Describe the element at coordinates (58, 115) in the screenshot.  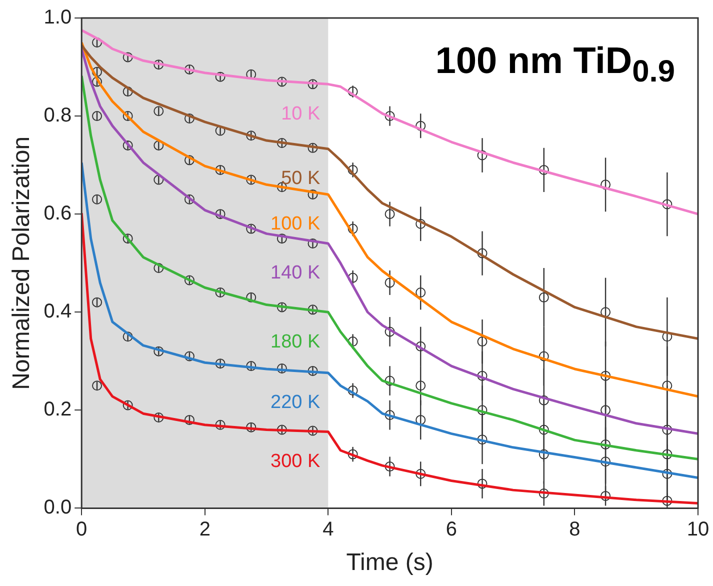
I see `y-tick-label: 0.8` at that location.